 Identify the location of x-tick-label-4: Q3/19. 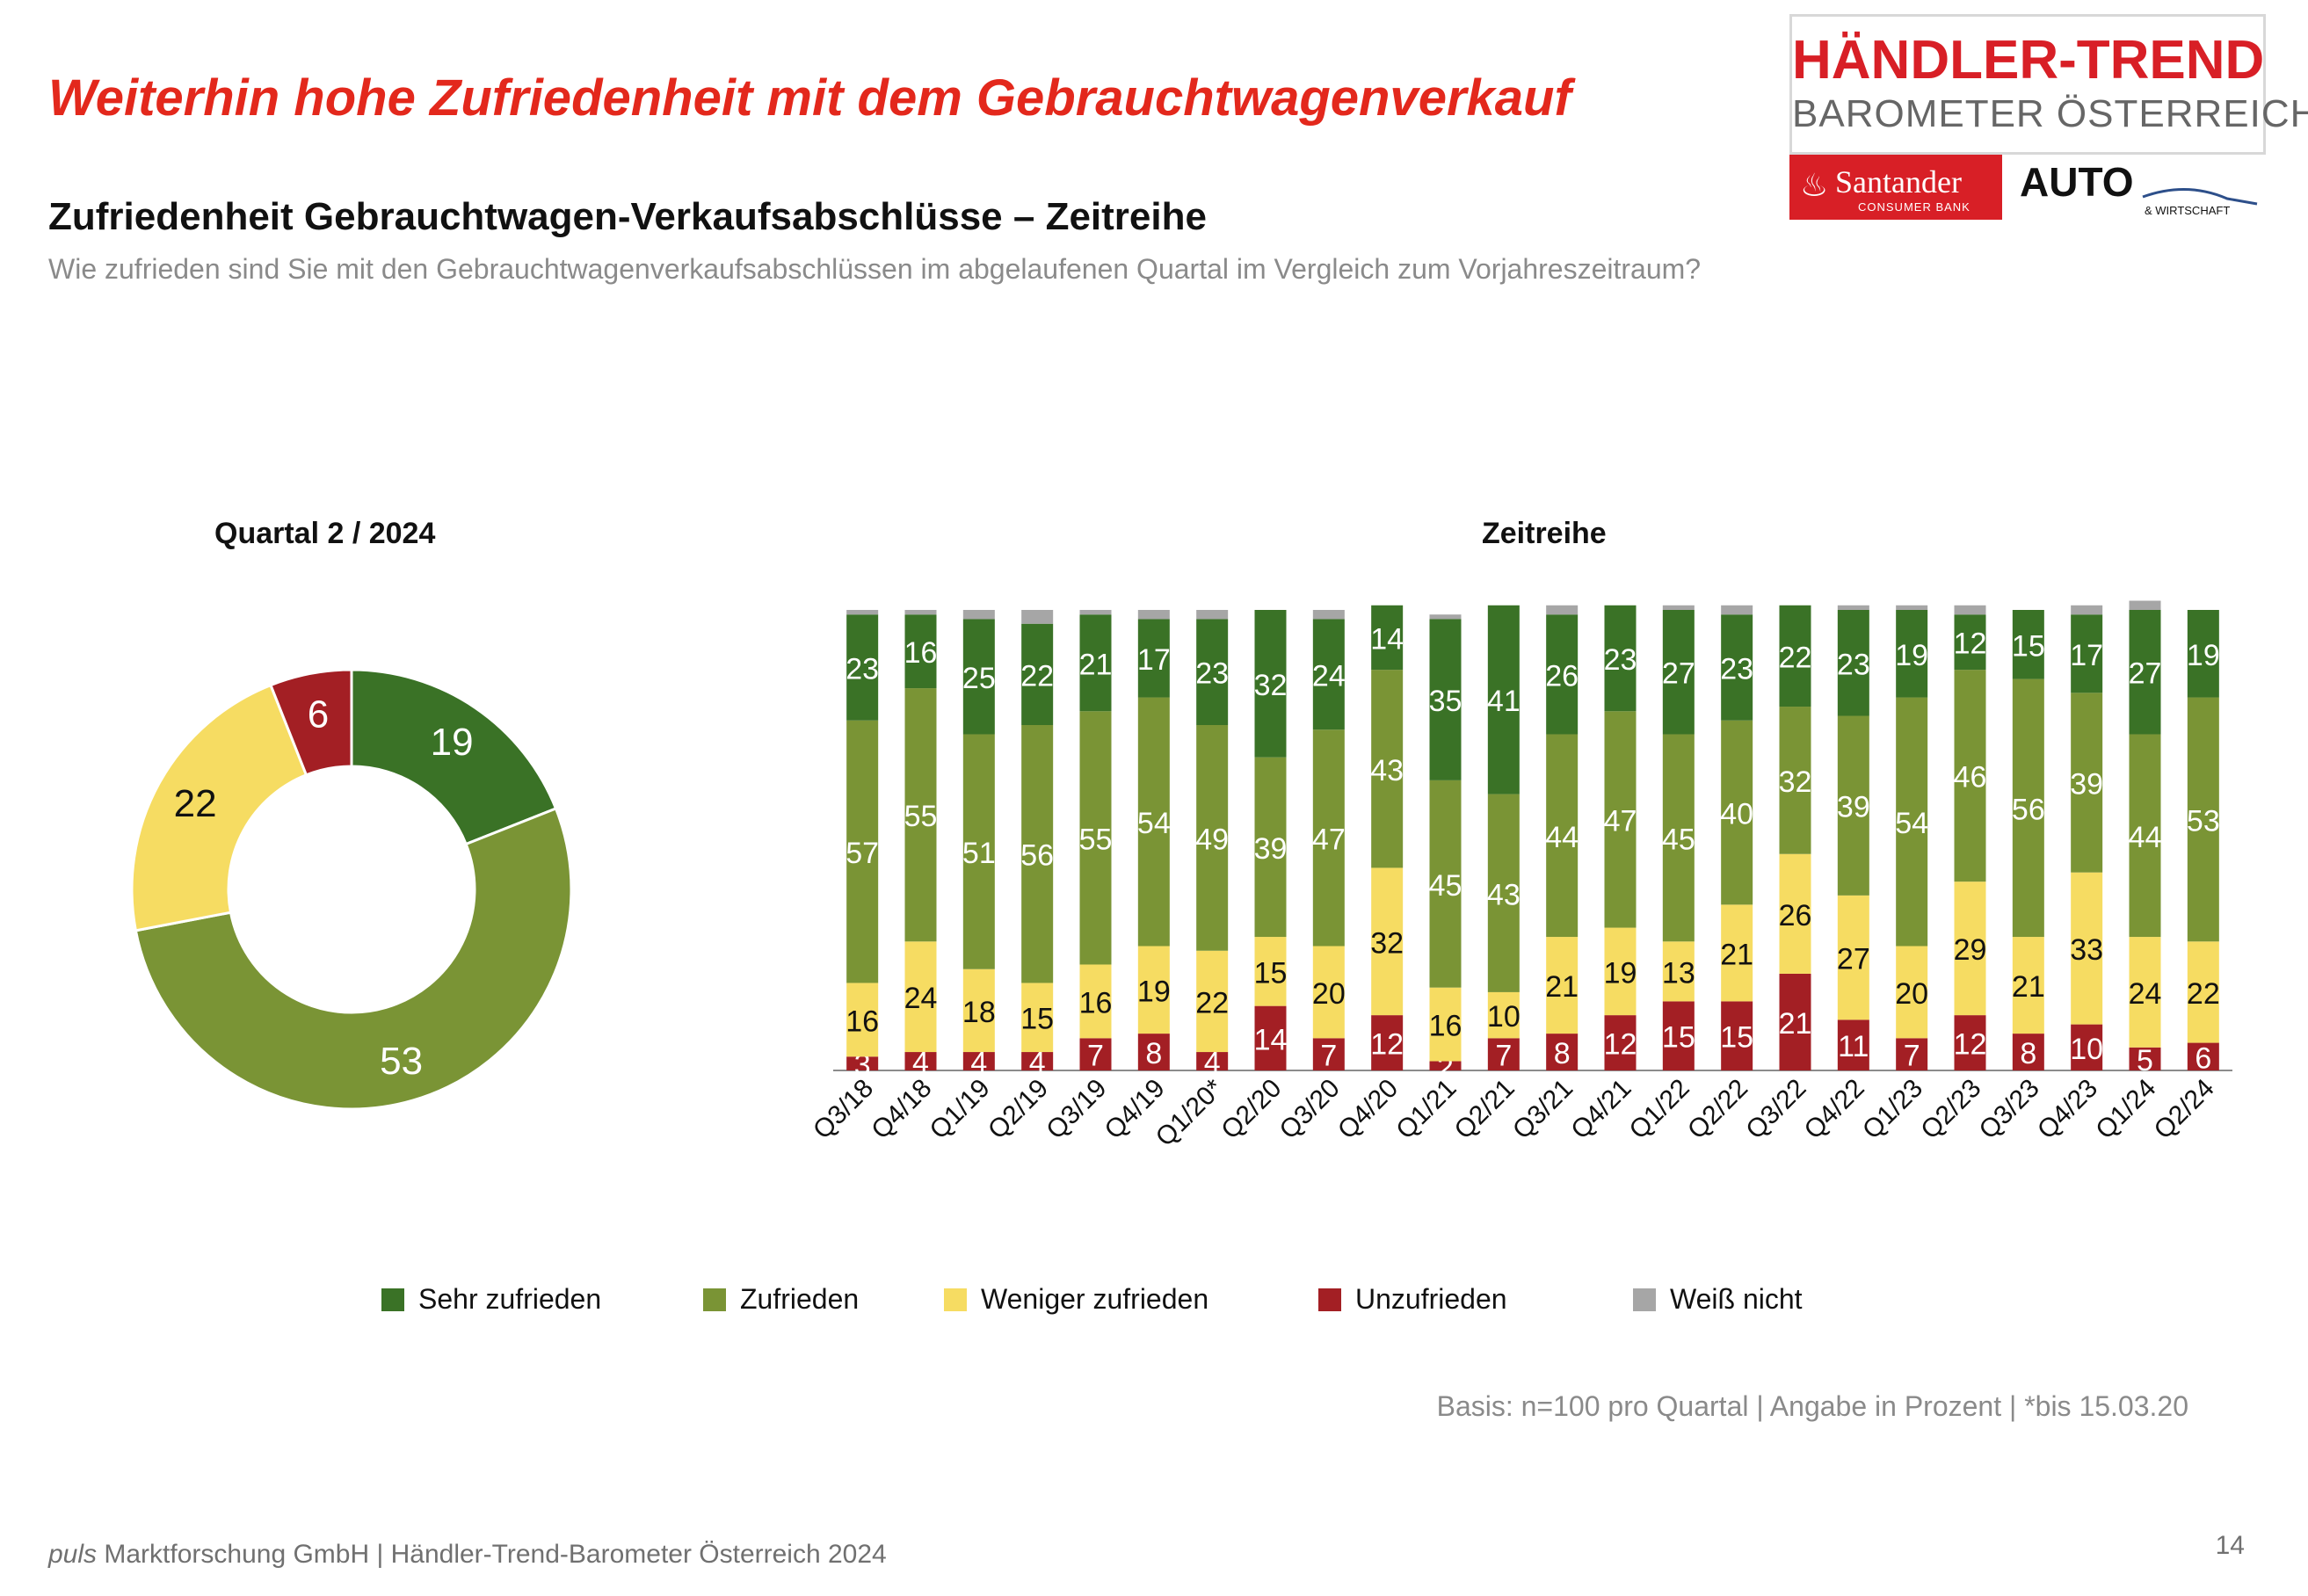
(1076, 1109).